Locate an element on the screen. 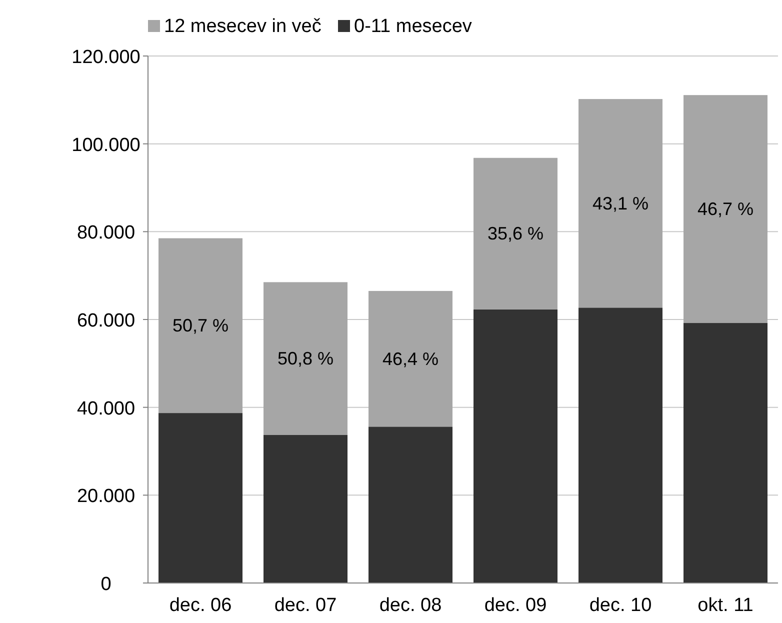 This screenshot has width=782, height=623. legend-label: 0-11 mesecev is located at coordinates (413, 26).